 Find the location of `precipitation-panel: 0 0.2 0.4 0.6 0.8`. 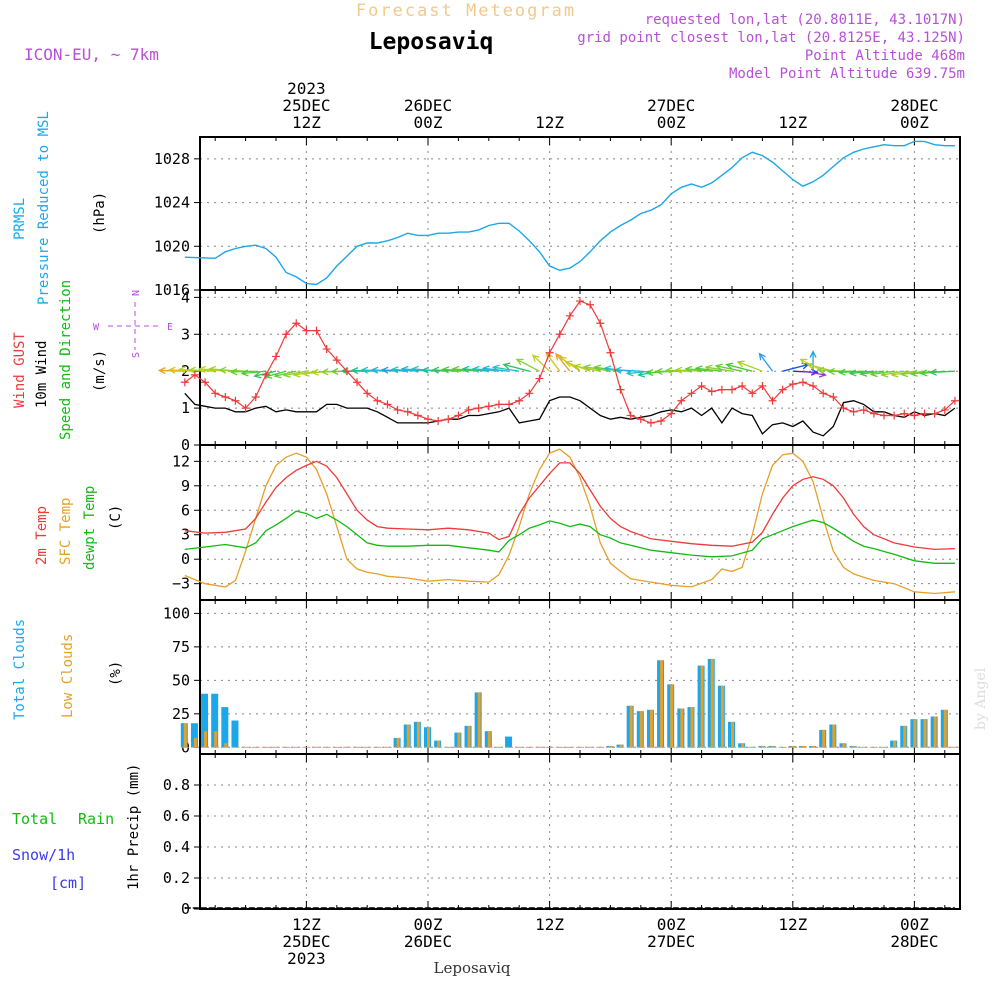

precipitation-panel: 0 0.2 0.4 0.6 0.8 is located at coordinates (562, 835).